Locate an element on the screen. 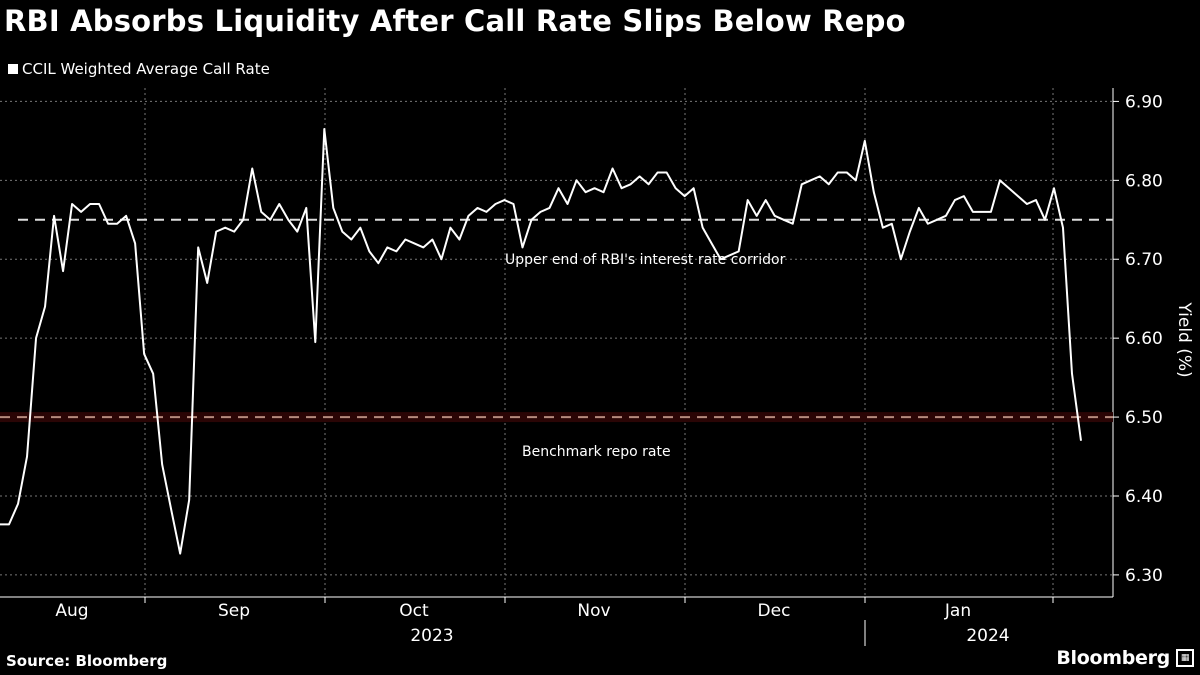 Image resolution: width=1200 pixels, height=675 pixels. x-month-label: Sep is located at coordinates (234, 611).